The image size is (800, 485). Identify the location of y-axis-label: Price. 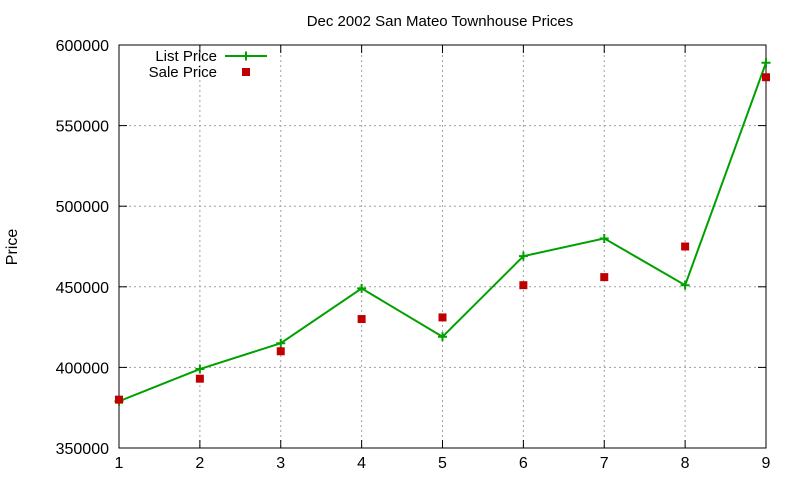
(12, 247).